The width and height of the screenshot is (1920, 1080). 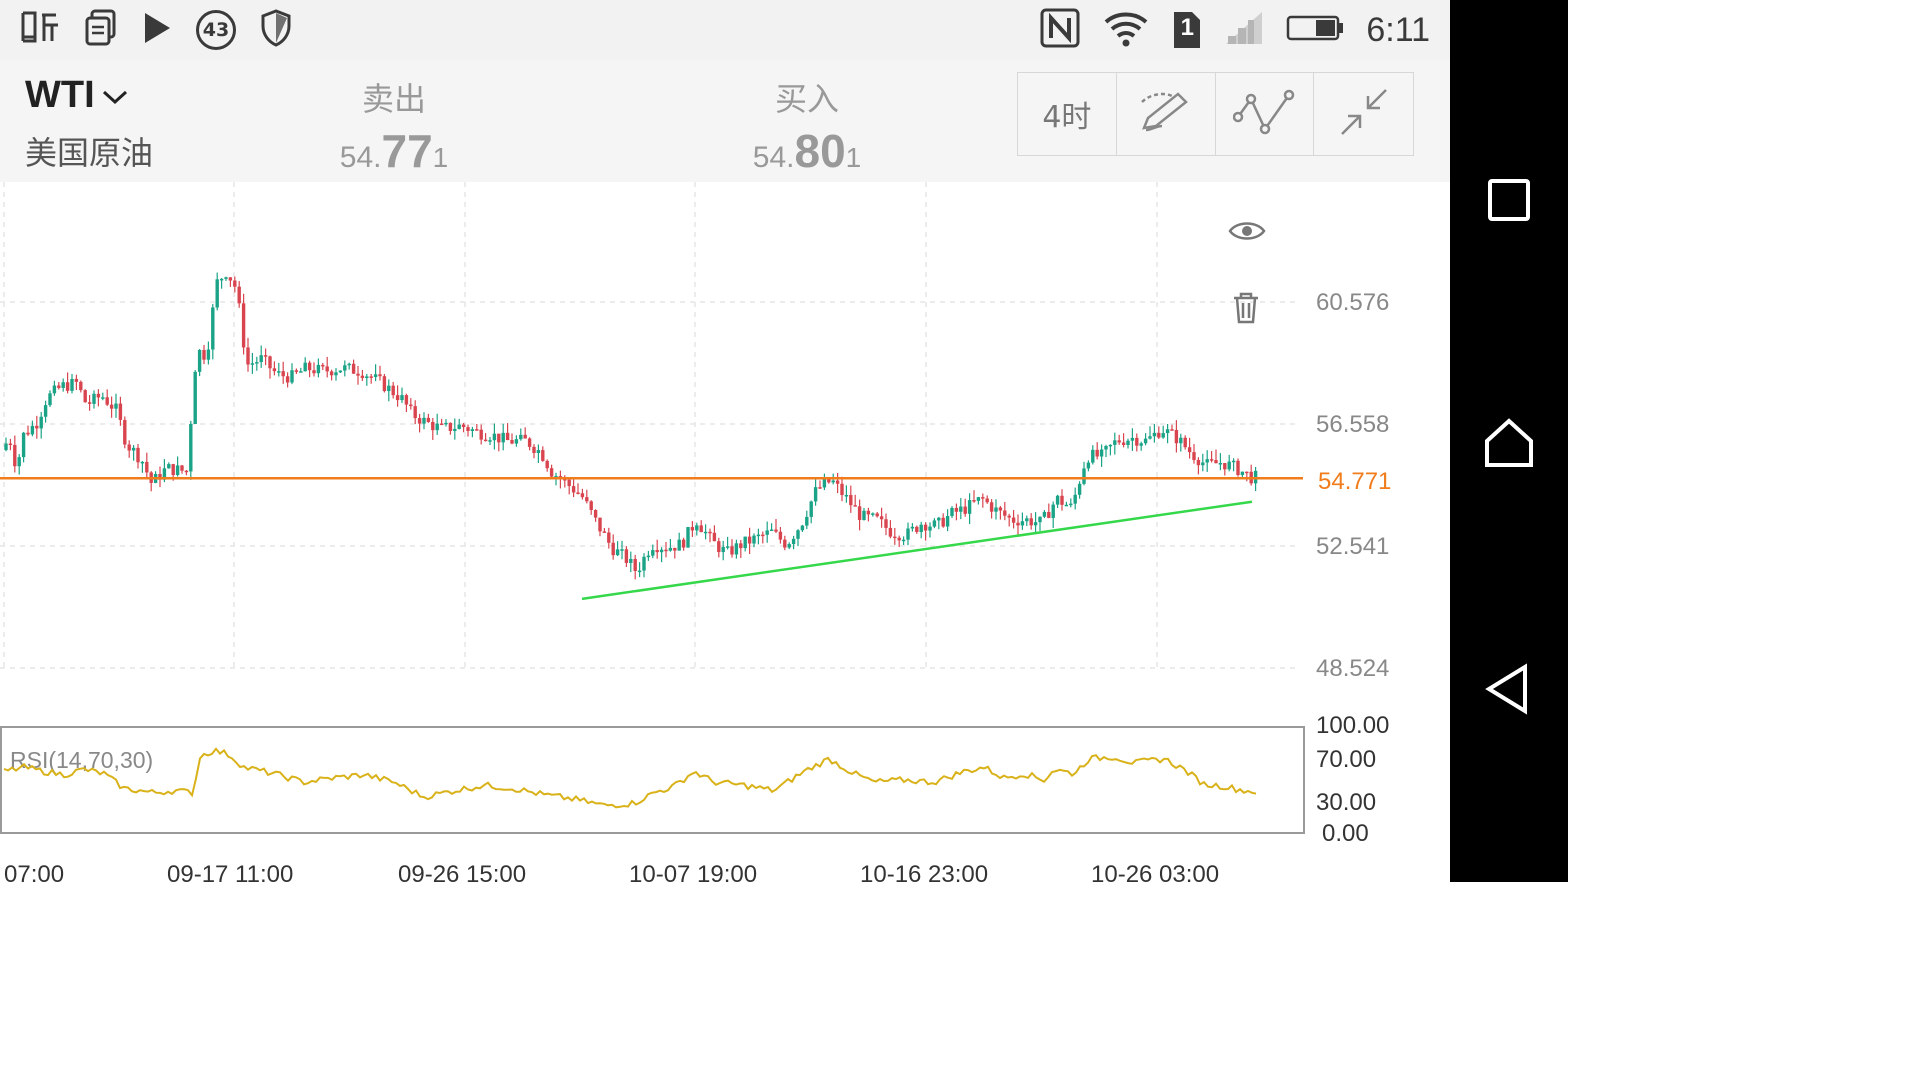 What do you see at coordinates (1246, 308) in the screenshot?
I see `trash-icon` at bounding box center [1246, 308].